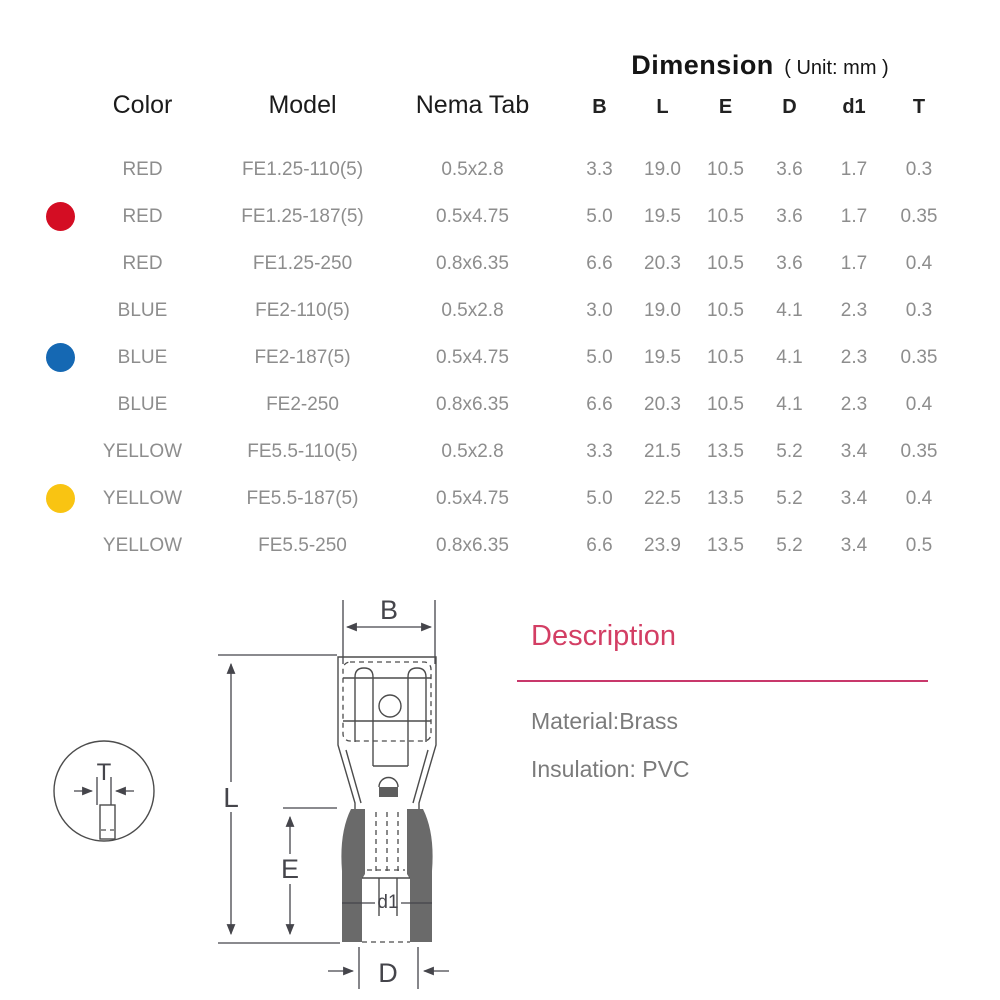 The width and height of the screenshot is (1000, 1000). I want to click on dim-value-T: 0.5, so click(919, 545).